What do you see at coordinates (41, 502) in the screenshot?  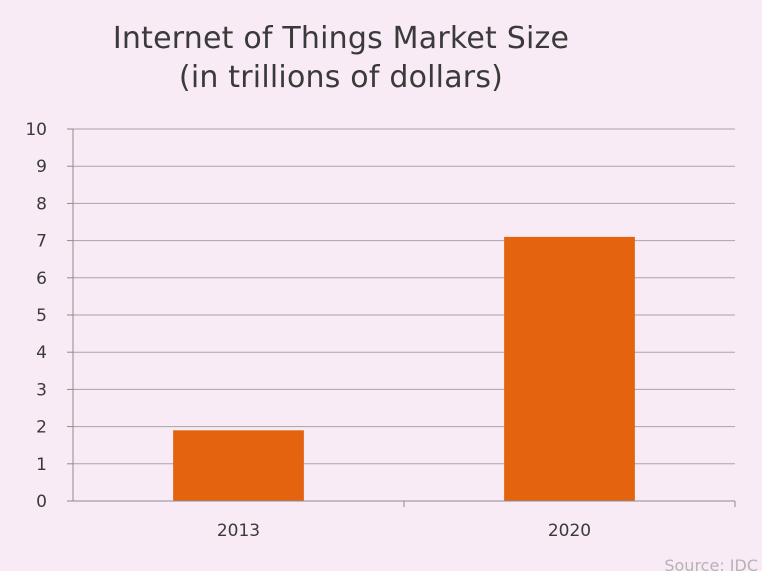 I see `y-tick-label-0: 0` at bounding box center [41, 502].